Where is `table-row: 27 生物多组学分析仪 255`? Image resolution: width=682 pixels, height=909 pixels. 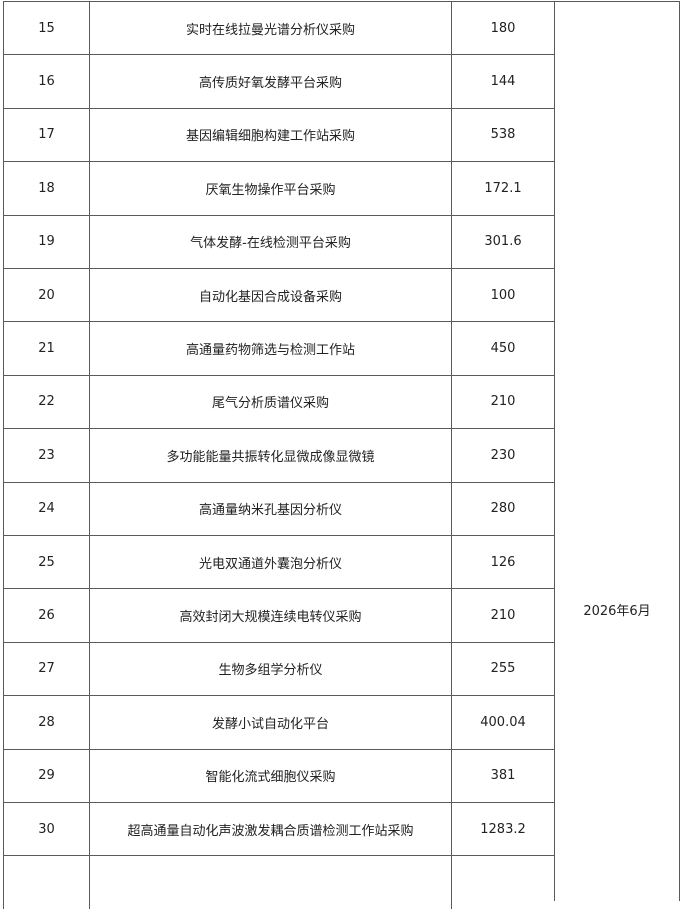 table-row: 27 生物多组学分析仪 255 is located at coordinates (278, 668).